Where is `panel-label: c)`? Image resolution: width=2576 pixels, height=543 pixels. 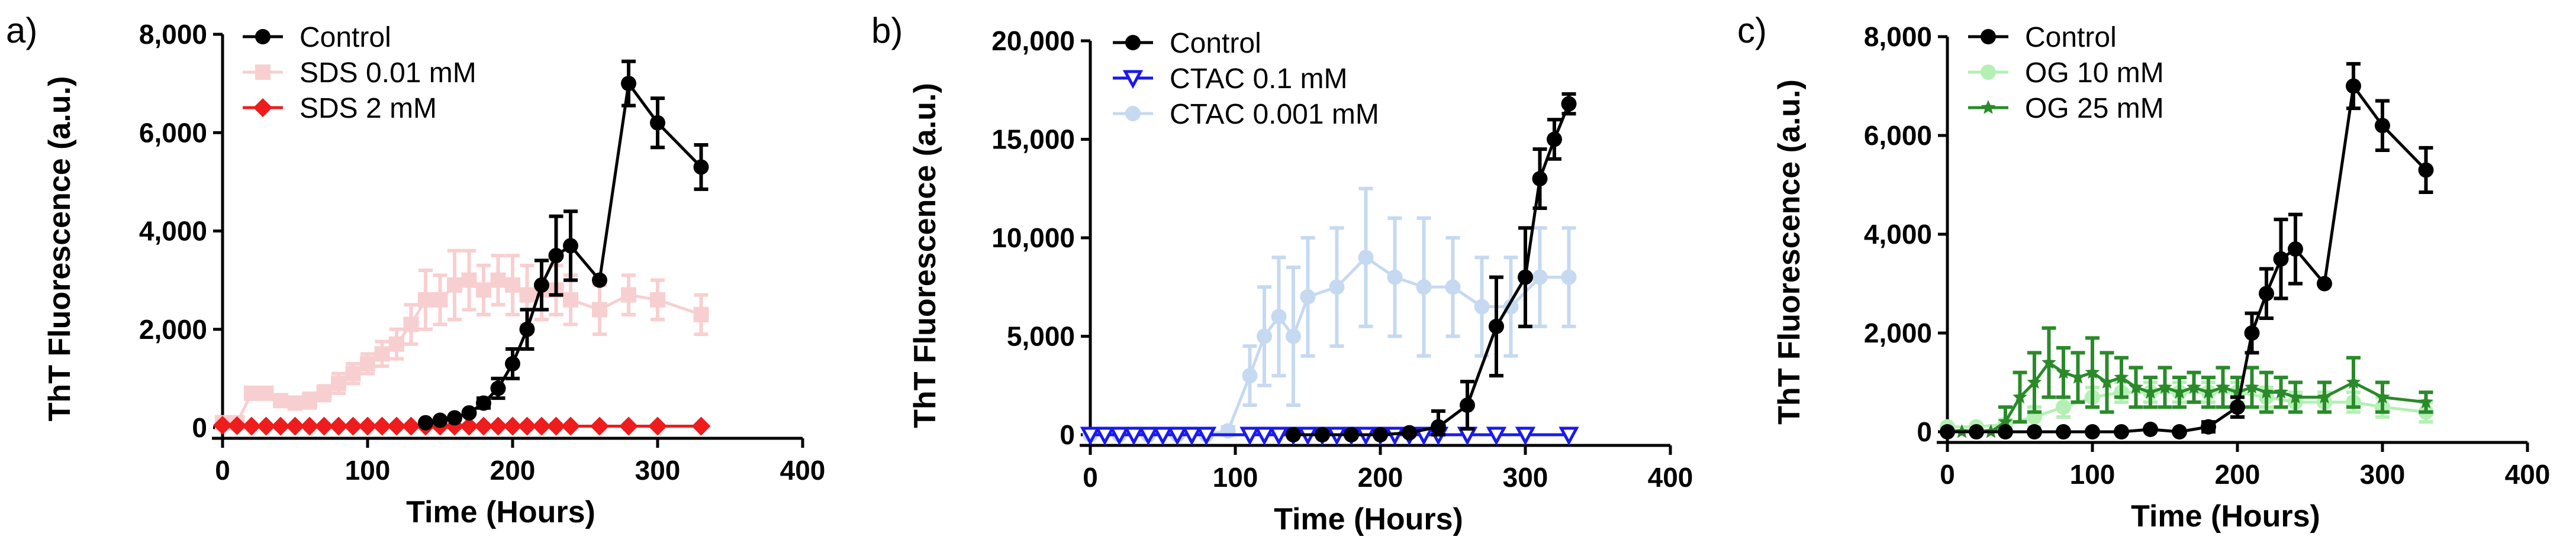 panel-label: c) is located at coordinates (1752, 30).